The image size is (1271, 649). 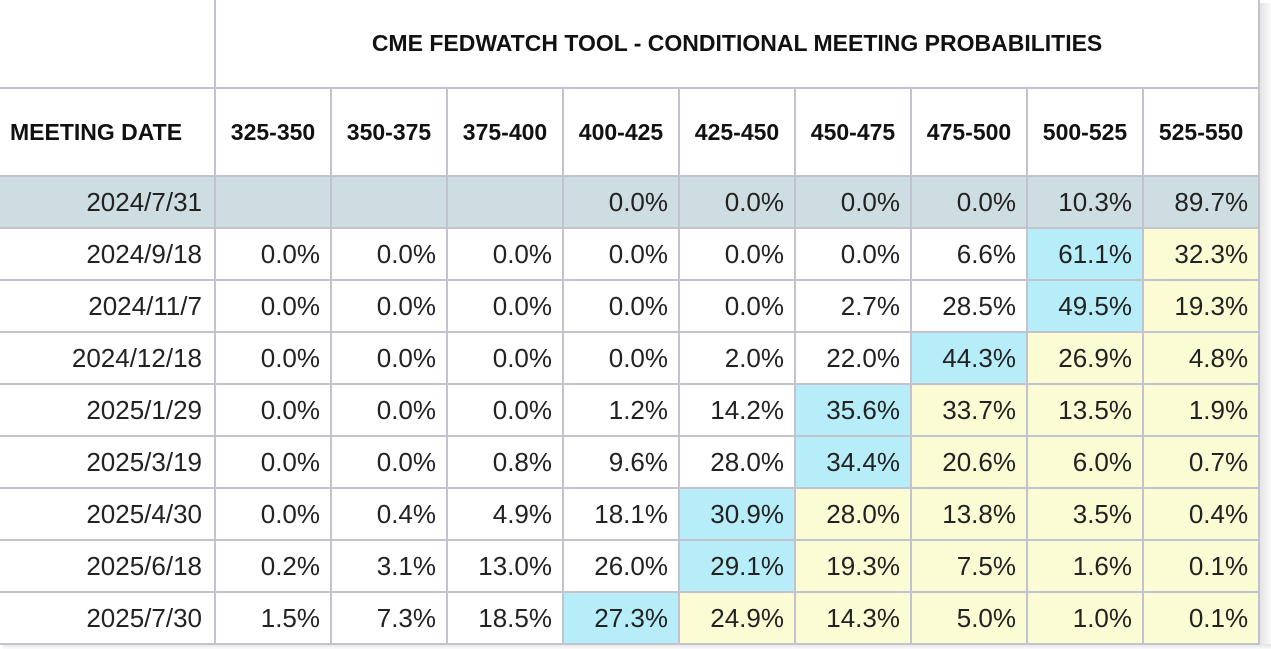 I want to click on probability-cell: 6.0%, so click(x=1085, y=462).